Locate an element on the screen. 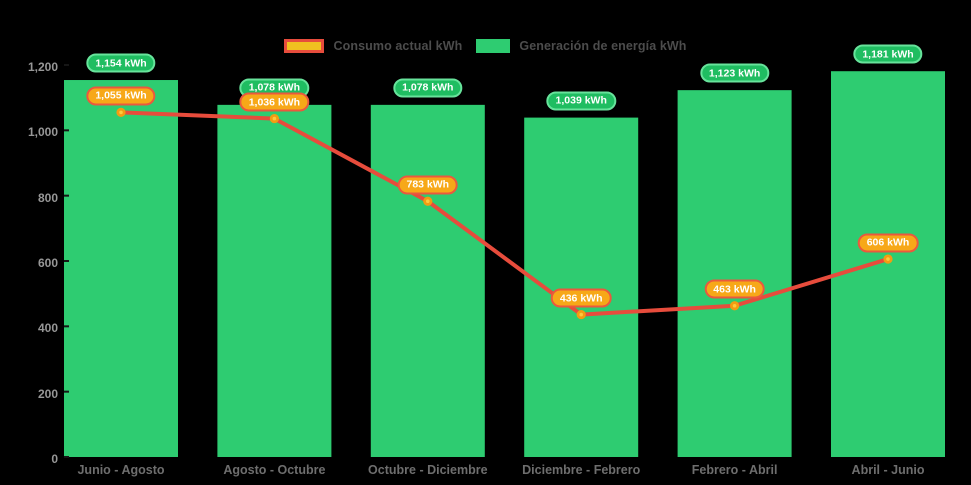 Image resolution: width=971 pixels, height=485 pixels. legend-label-generacion: Generación de energía kWh is located at coordinates (603, 46).